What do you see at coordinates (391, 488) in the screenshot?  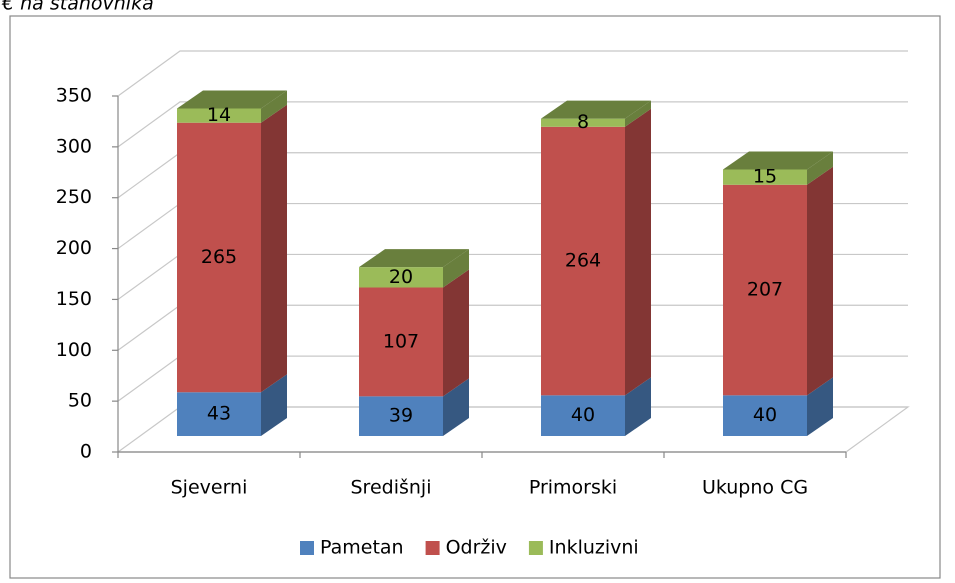 I see `x-tick-label: Središnji` at bounding box center [391, 488].